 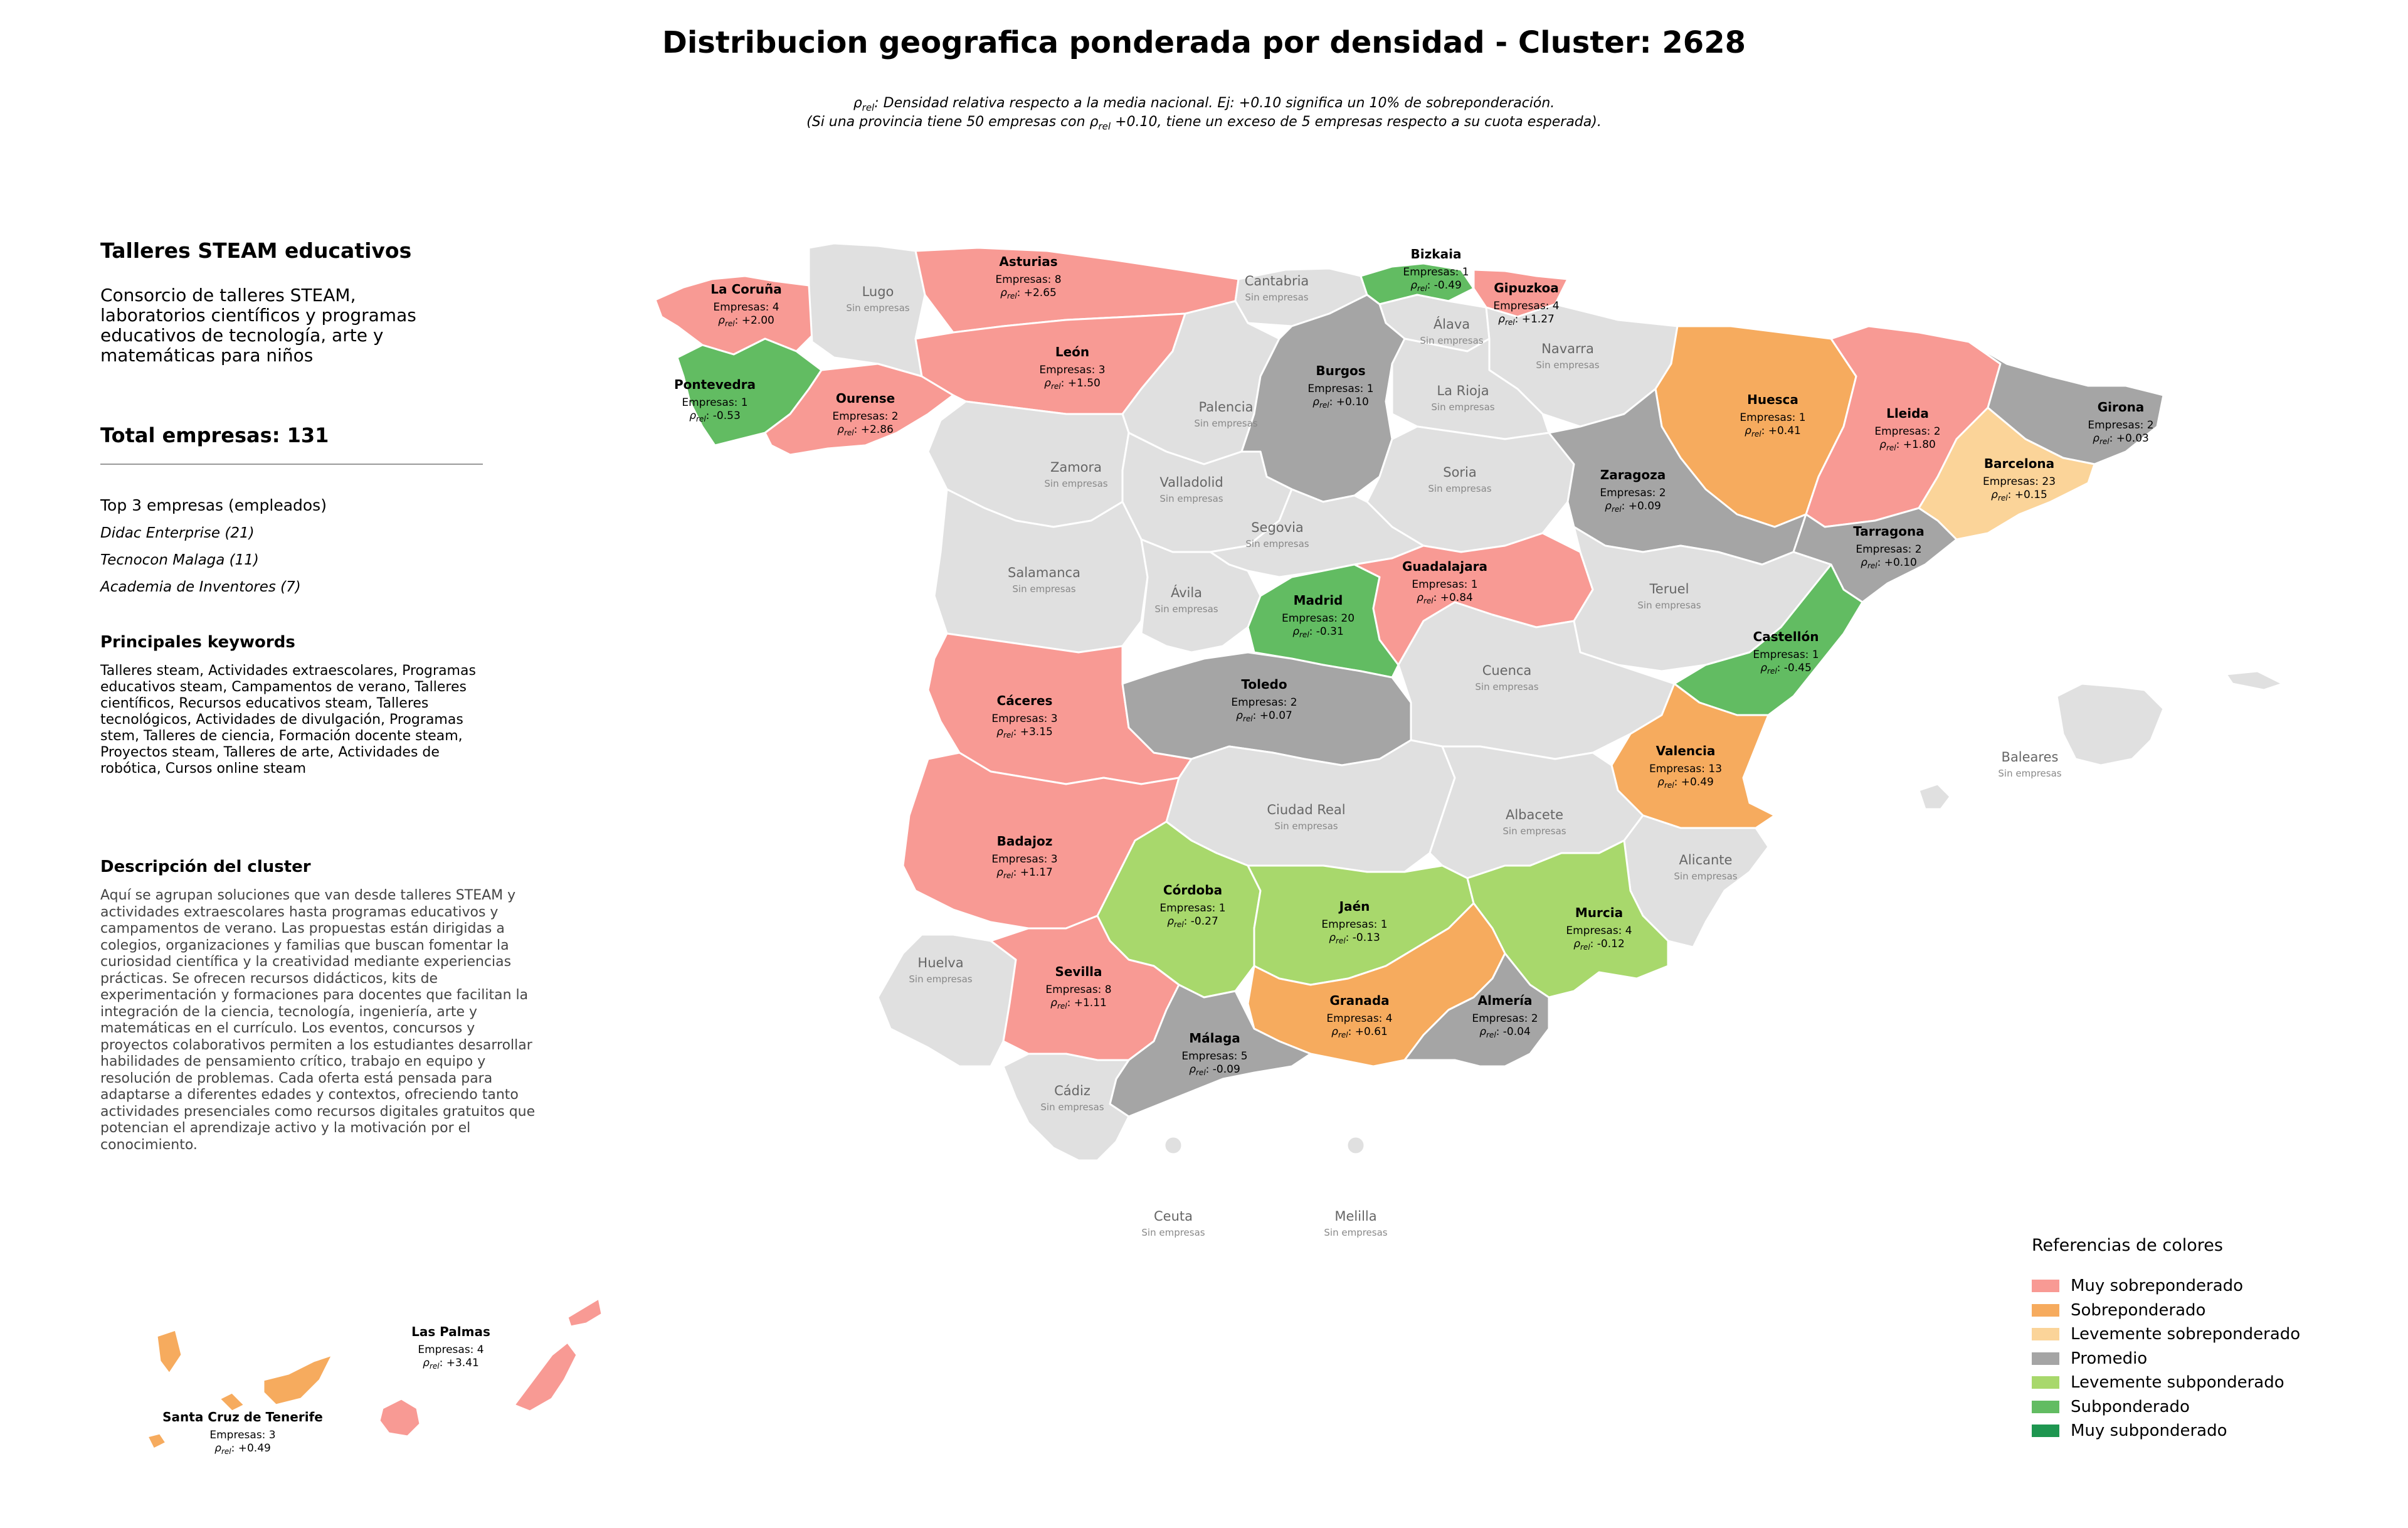 What do you see at coordinates (242, 1417) in the screenshot?
I see `province-name-tenerife: Santa Cruz de Tenerife` at bounding box center [242, 1417].